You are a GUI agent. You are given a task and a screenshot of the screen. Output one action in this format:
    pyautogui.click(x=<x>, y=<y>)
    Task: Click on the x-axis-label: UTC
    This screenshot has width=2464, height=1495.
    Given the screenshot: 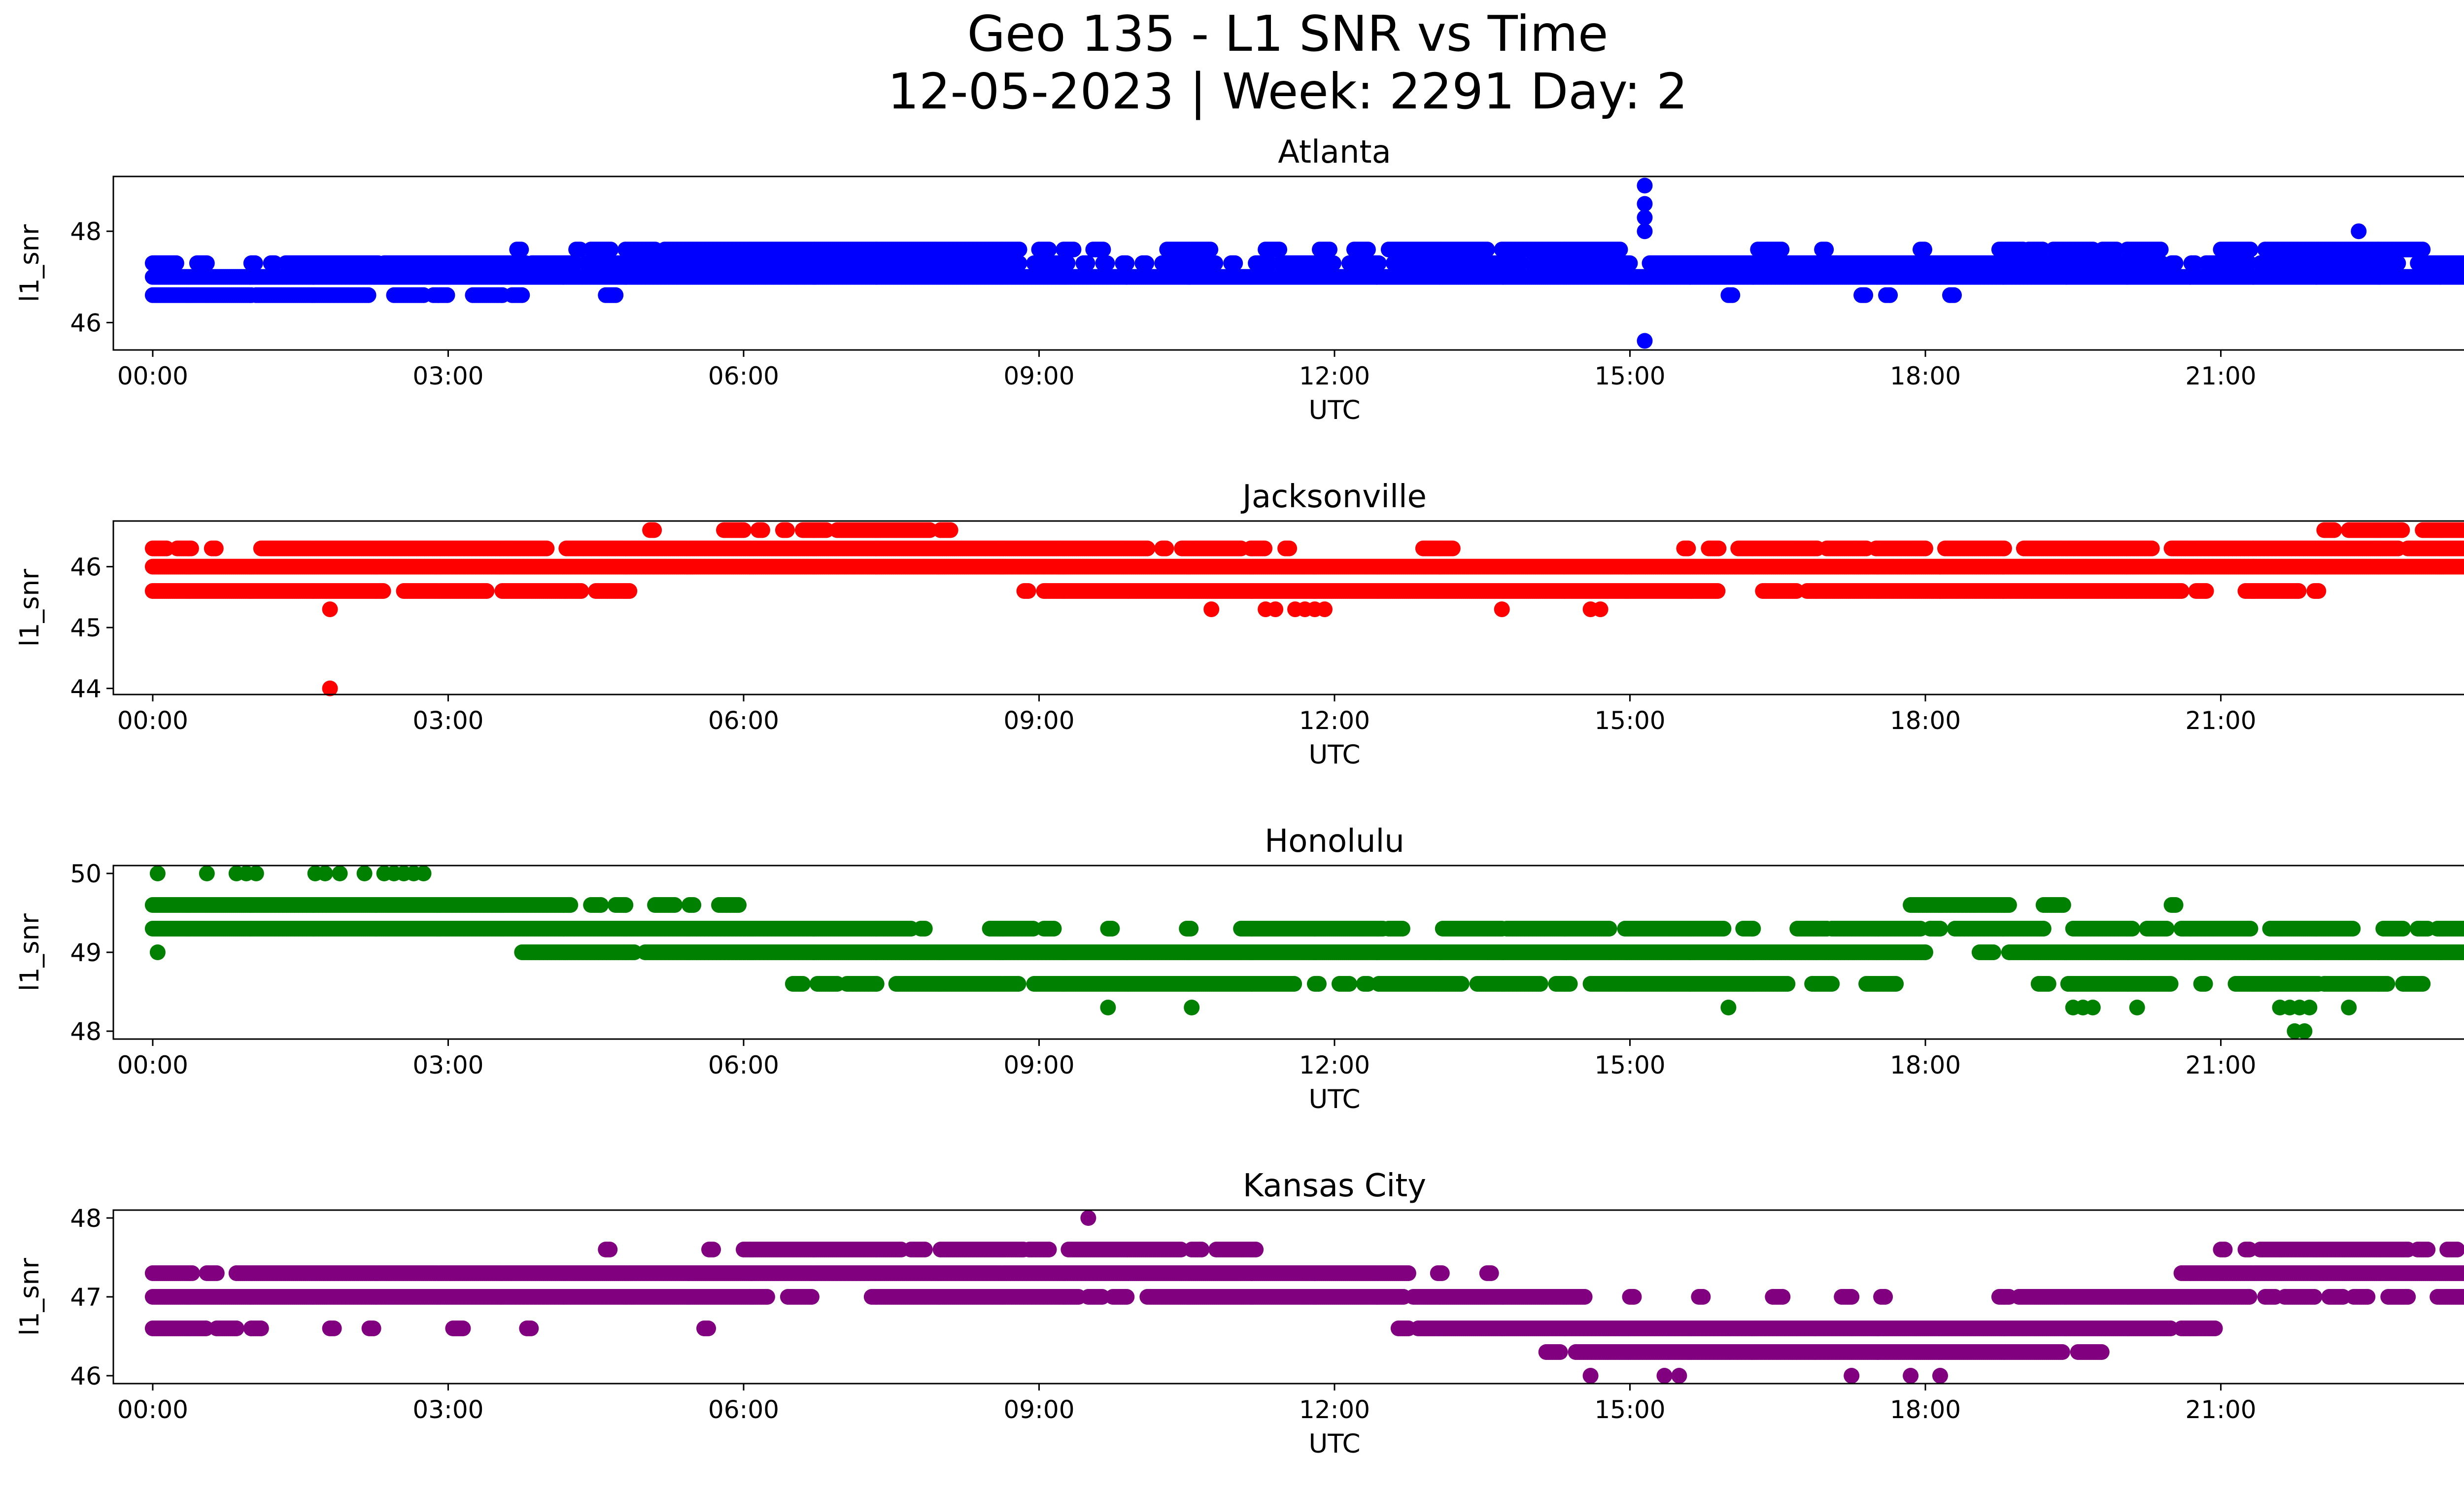 What is the action you would take?
    pyautogui.click(x=1334, y=410)
    